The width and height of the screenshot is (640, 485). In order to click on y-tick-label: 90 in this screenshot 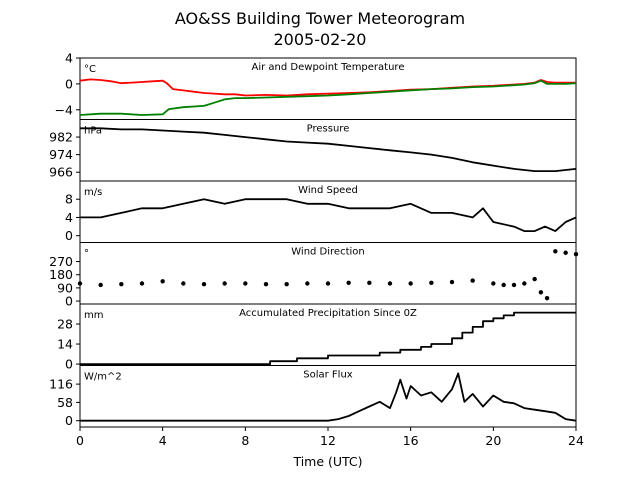, I will do `click(65, 287)`.